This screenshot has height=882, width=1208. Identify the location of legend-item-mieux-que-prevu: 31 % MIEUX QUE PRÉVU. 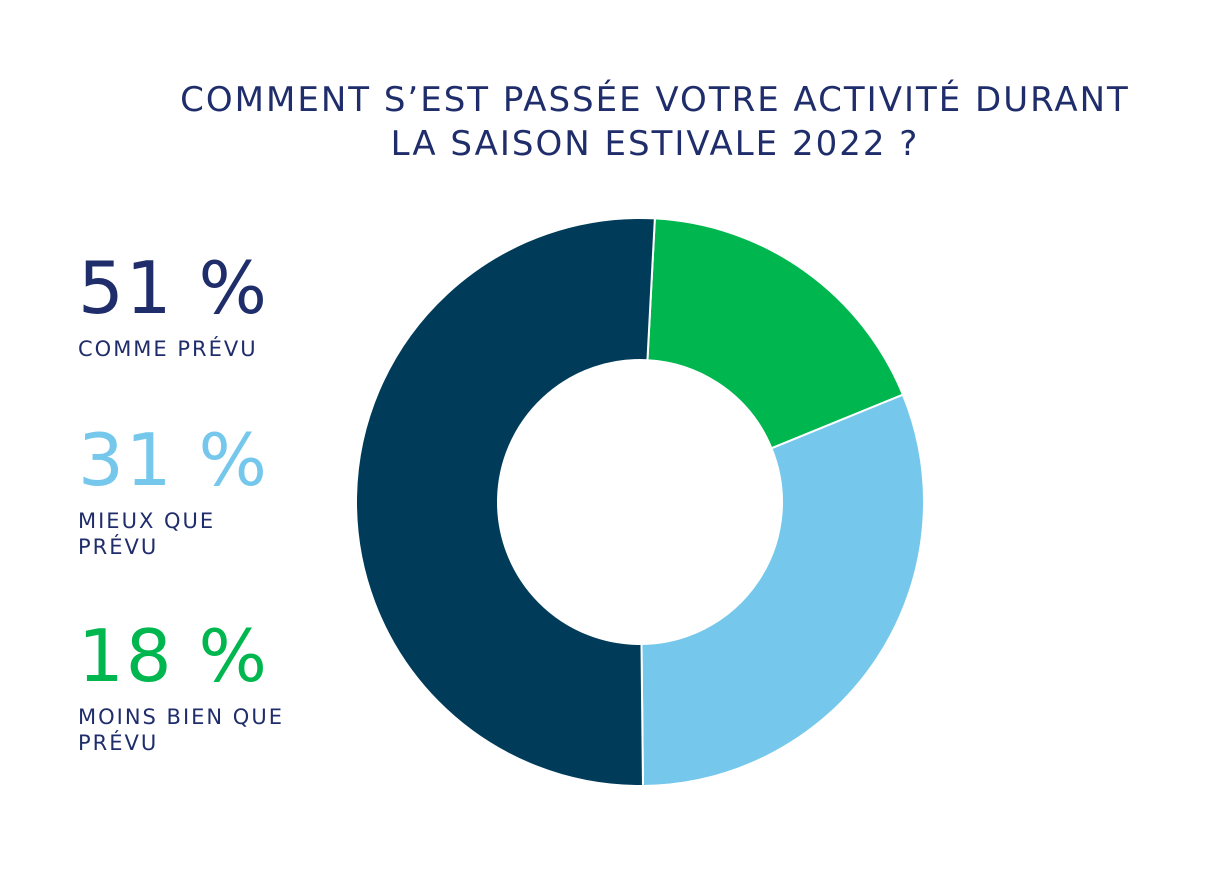
(173, 492).